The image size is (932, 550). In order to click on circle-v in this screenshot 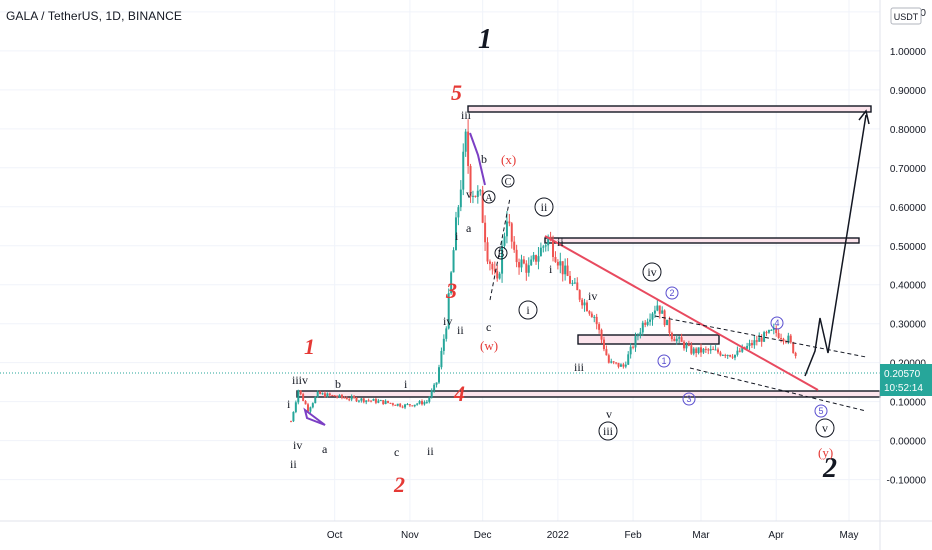, I will do `click(825, 428)`.